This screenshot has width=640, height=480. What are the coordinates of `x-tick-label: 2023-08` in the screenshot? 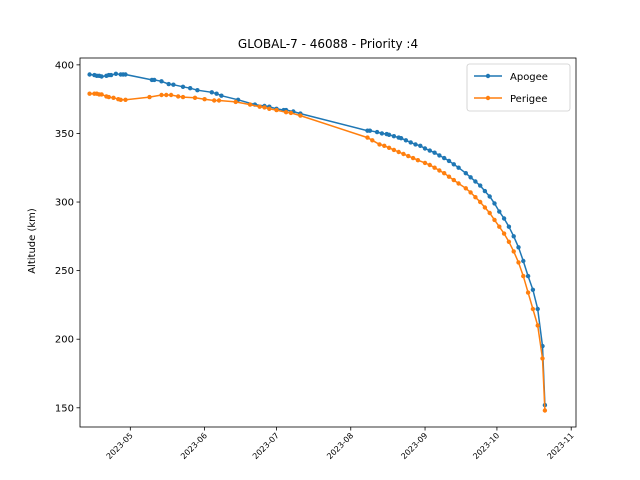 It's located at (340, 446).